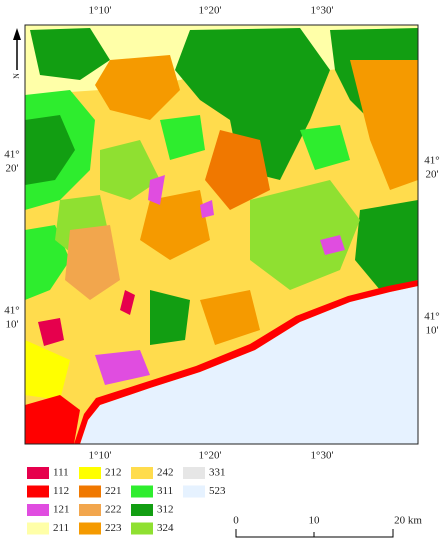 This screenshot has width=446, height=550. I want to click on legend-label: 523, so click(217, 491).